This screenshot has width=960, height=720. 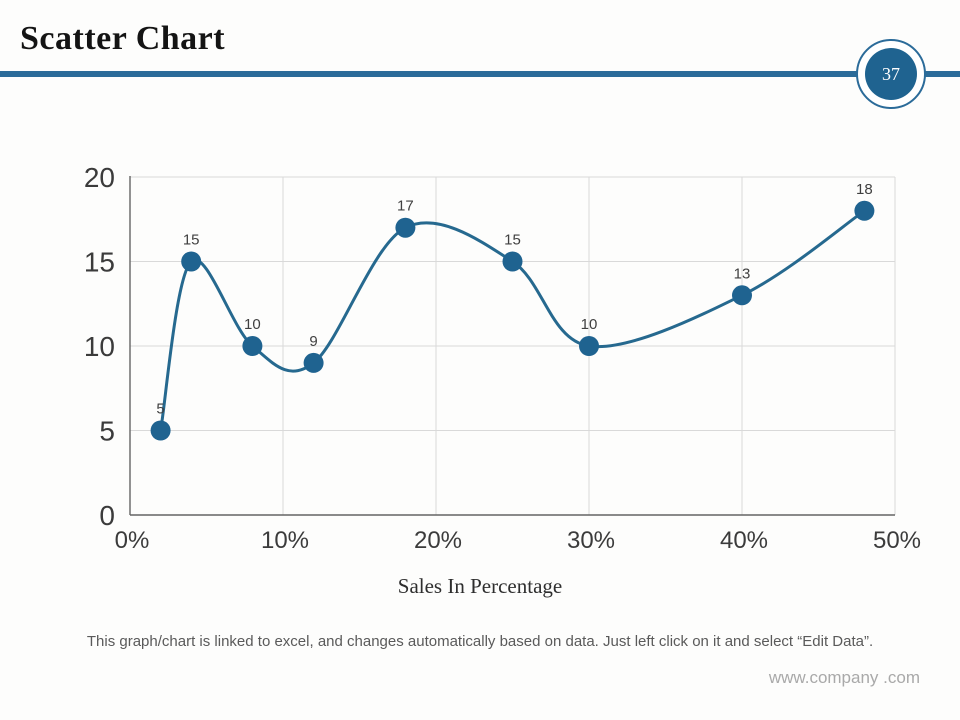 I want to click on x-tick-label: 20%, so click(x=438, y=540).